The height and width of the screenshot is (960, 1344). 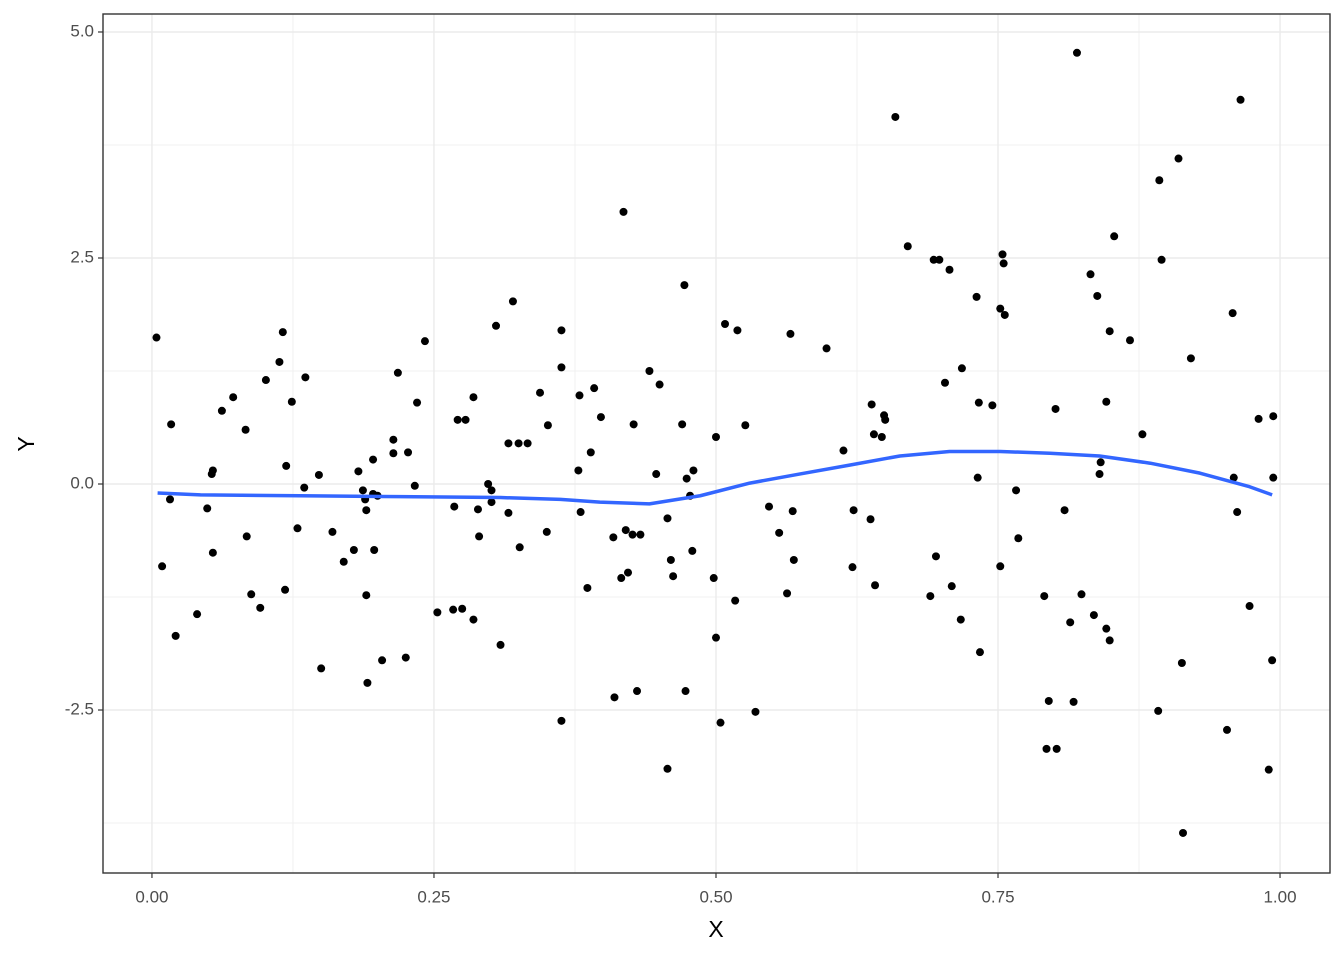 I want to click on y-axis-title: Y, so click(x=26, y=443).